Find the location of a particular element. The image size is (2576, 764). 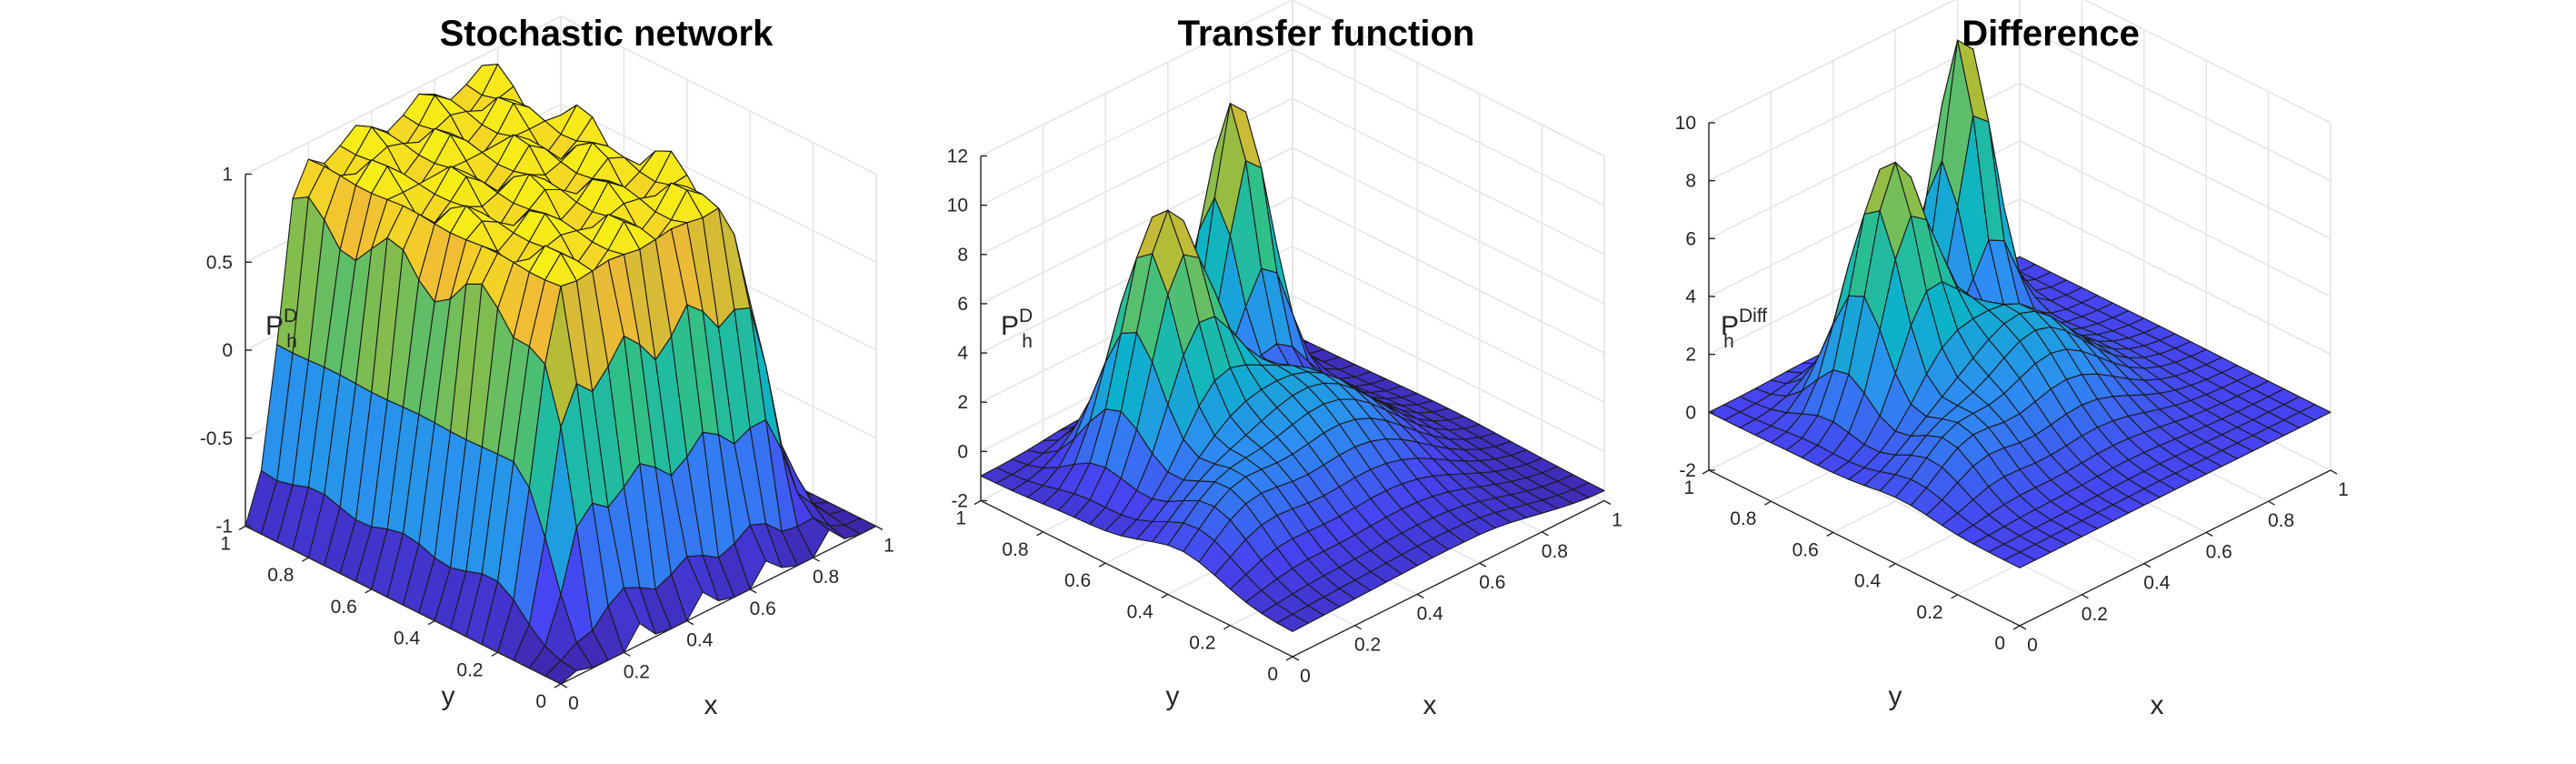

x-axis-label: x is located at coordinates (2157, 705).